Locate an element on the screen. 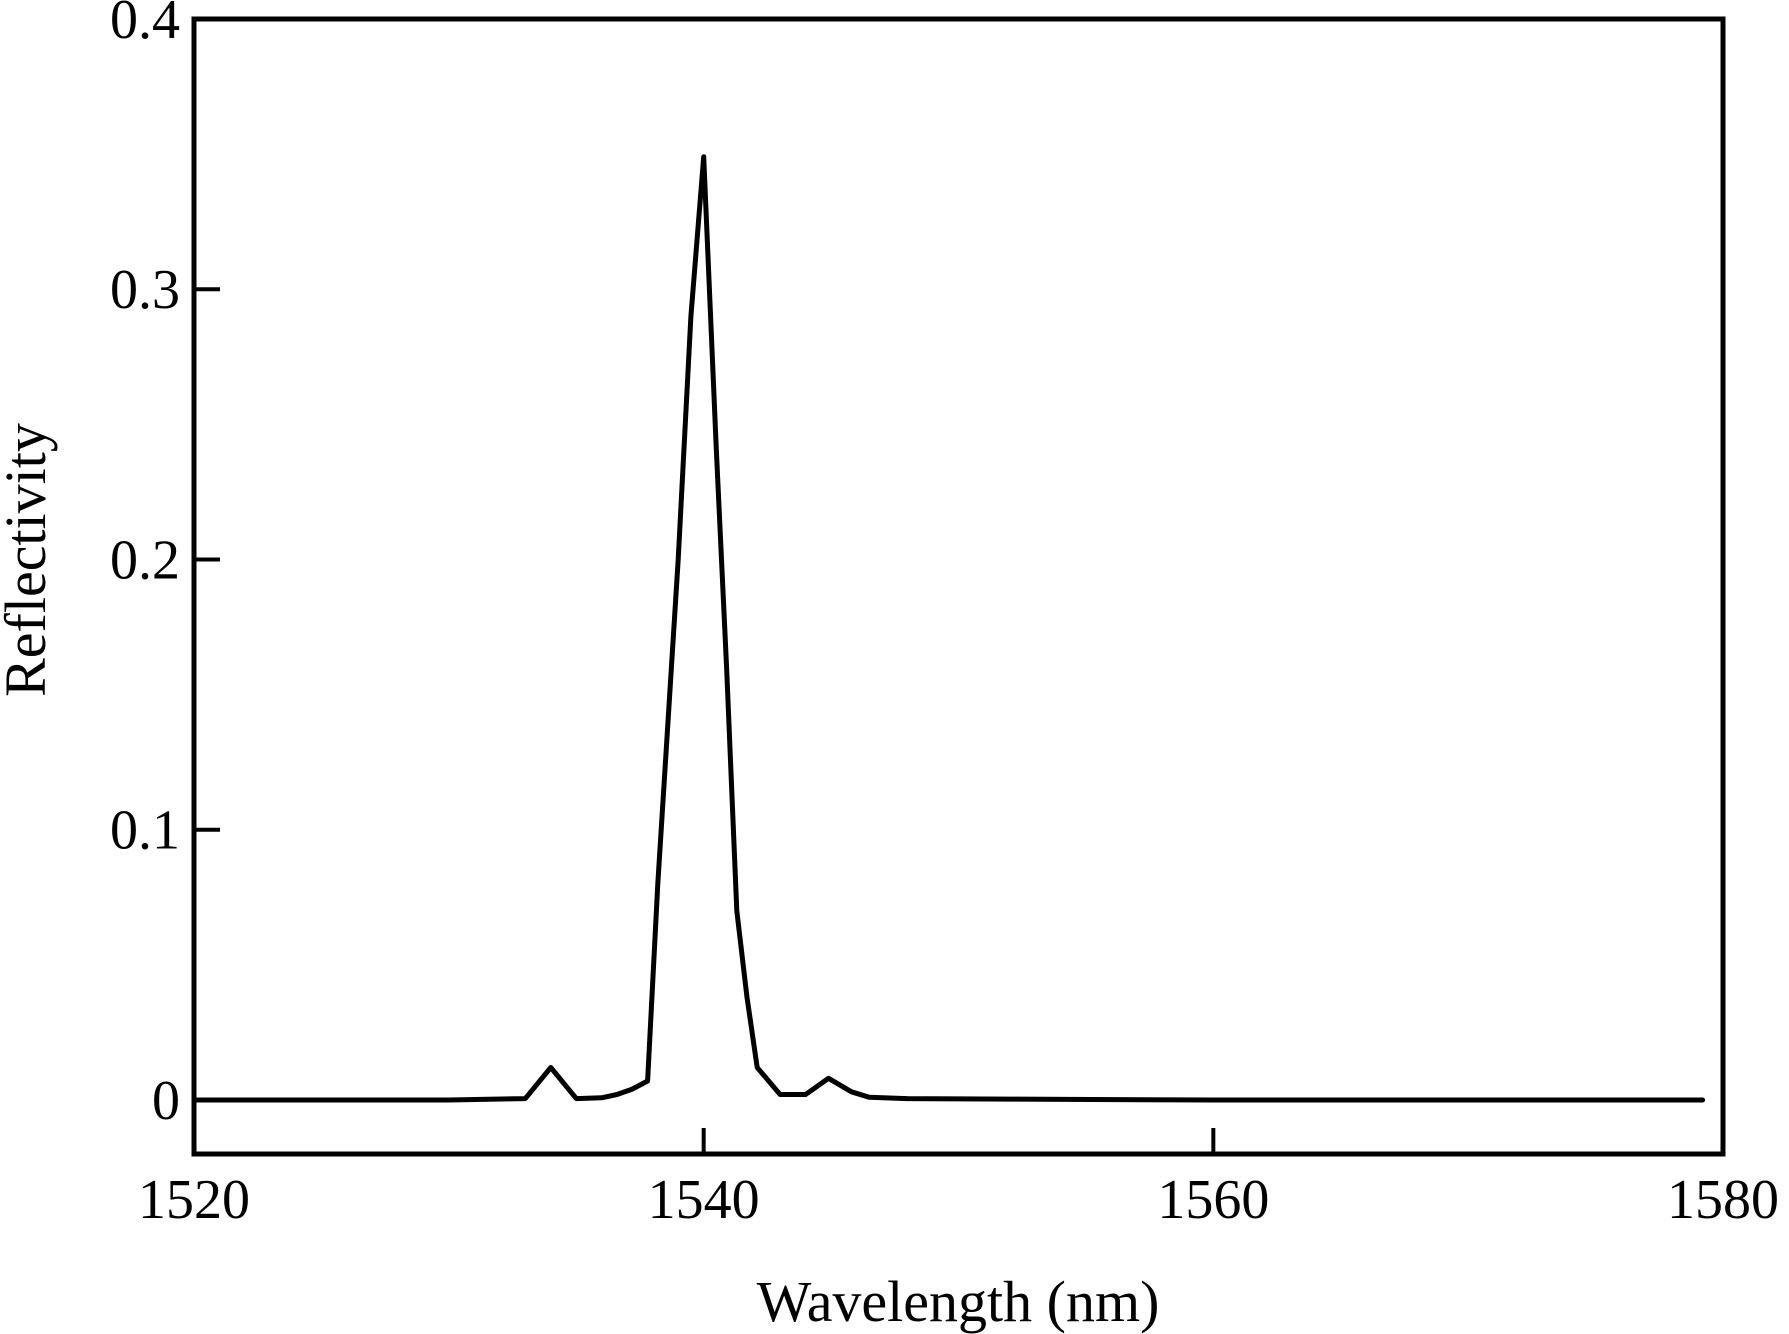 This screenshot has height=1334, width=1789. x-ticks: 1520 1540 1560 1580 is located at coordinates (958, 1179).